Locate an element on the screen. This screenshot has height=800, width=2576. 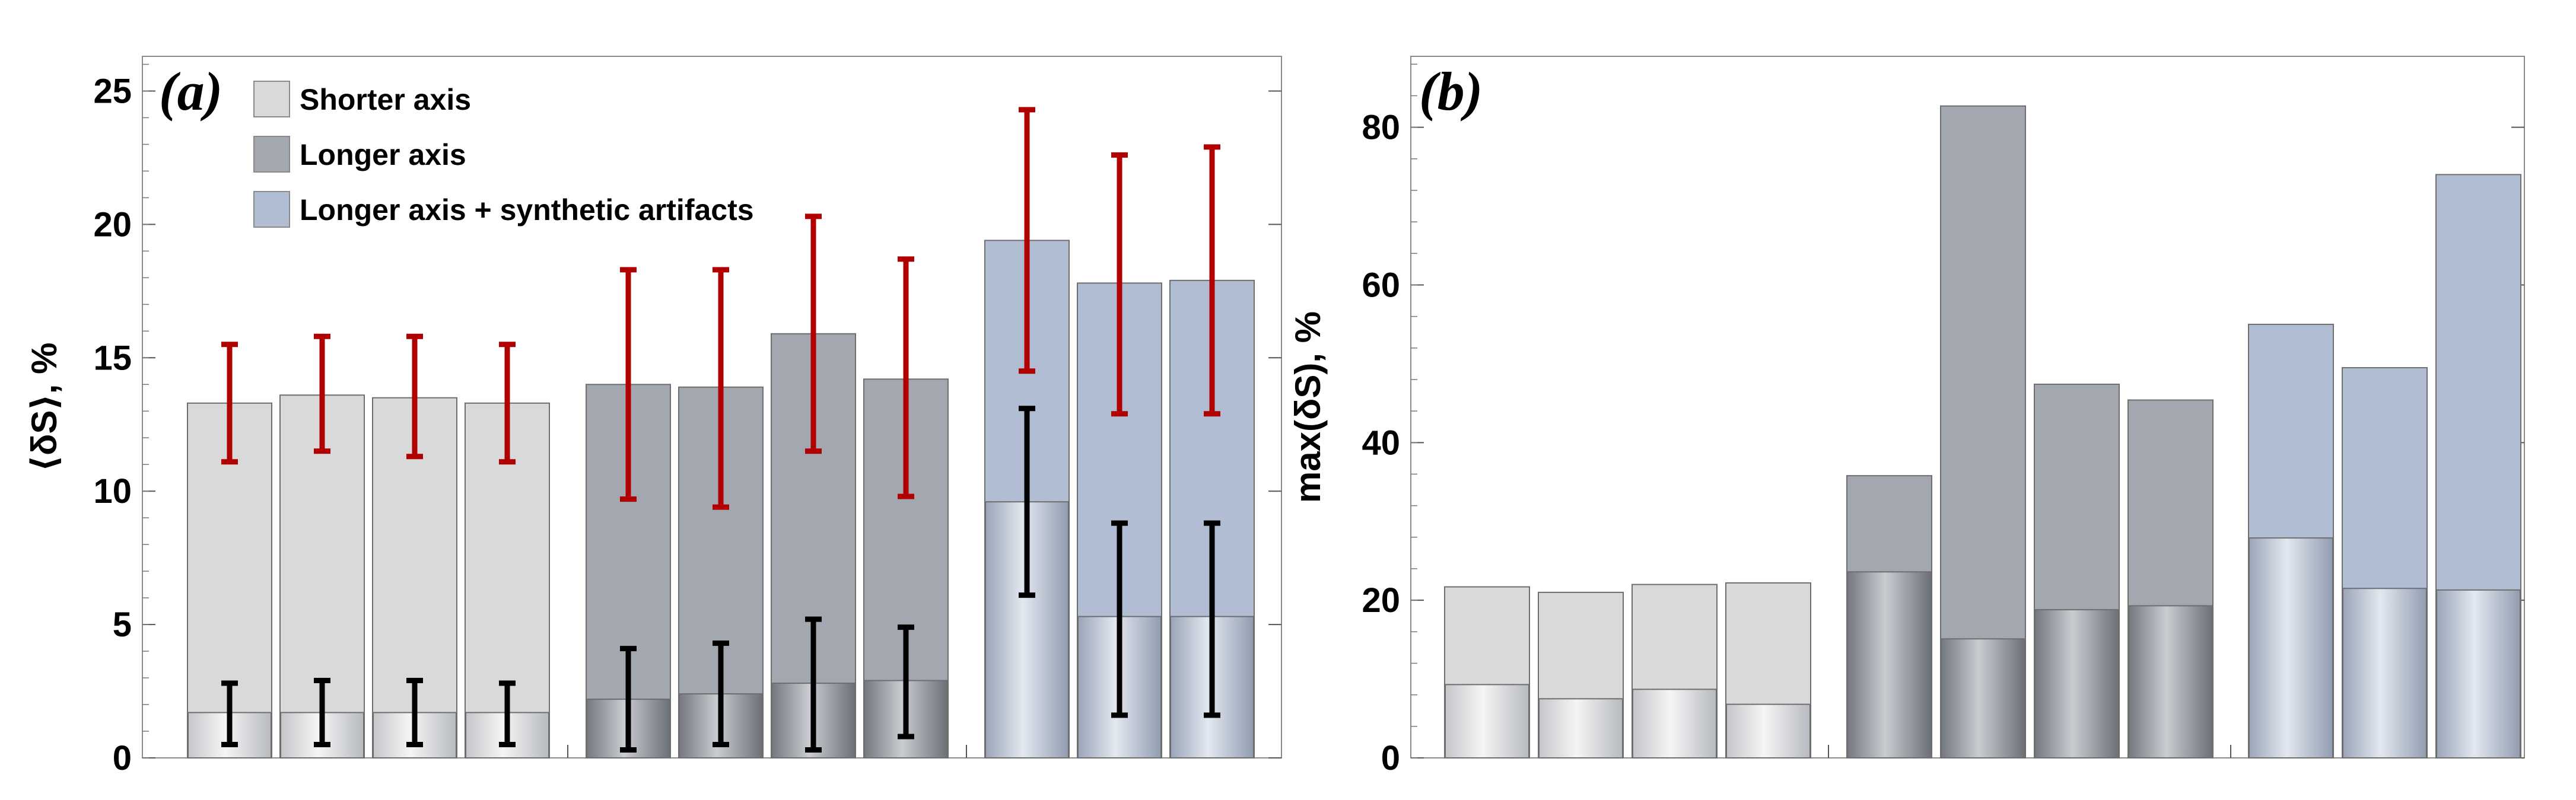
legend-swatch-longer-axis is located at coordinates (271, 154).